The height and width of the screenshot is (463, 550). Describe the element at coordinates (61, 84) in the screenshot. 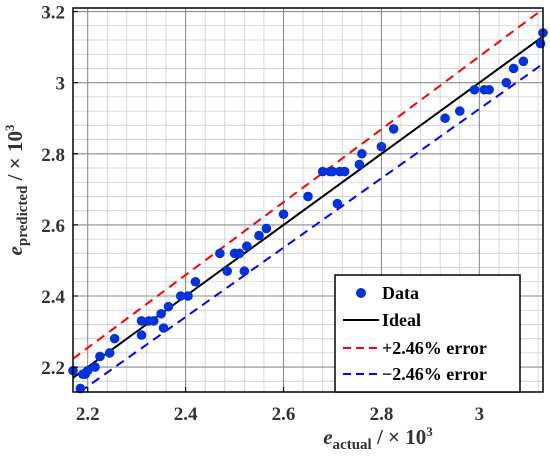

I see `y-tick-label: 3` at that location.